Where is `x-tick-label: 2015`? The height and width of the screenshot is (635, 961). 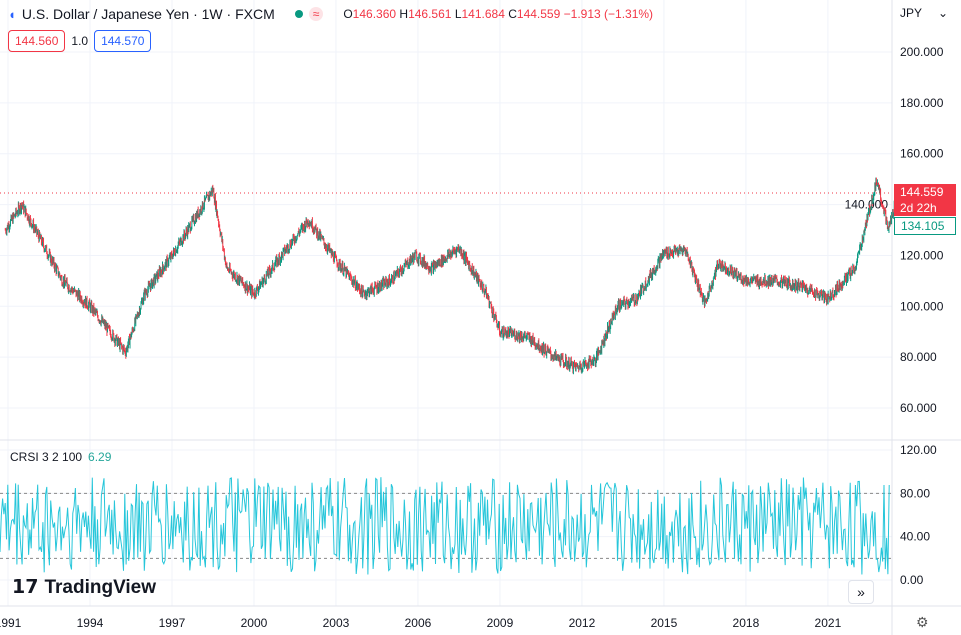
x-tick-label: 2015 is located at coordinates (664, 623).